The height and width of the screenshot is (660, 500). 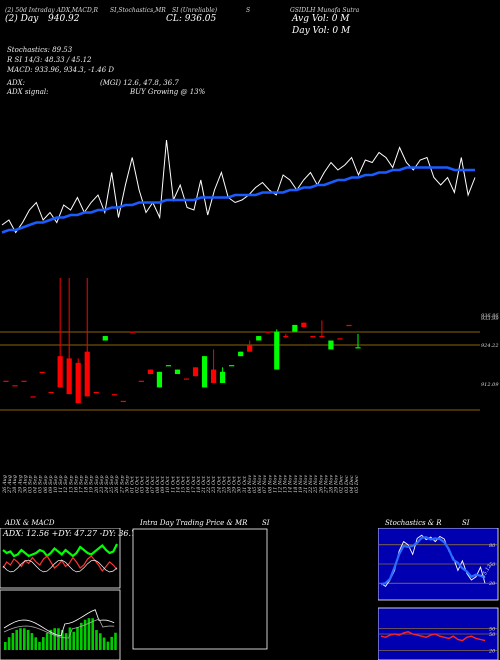 What do you see at coordinates (492, 546) in the screenshot?
I see `stoch-tick-label: 80` at bounding box center [492, 546].